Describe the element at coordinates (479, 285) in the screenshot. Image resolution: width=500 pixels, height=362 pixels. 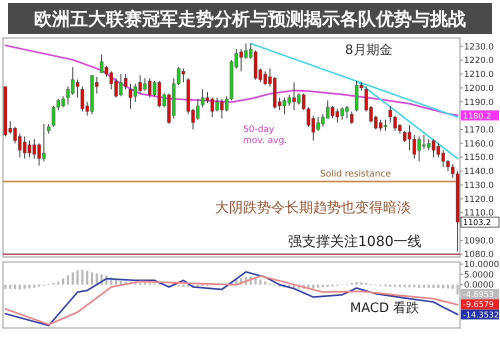
I see `y-tick-label: 0.0000` at that location.